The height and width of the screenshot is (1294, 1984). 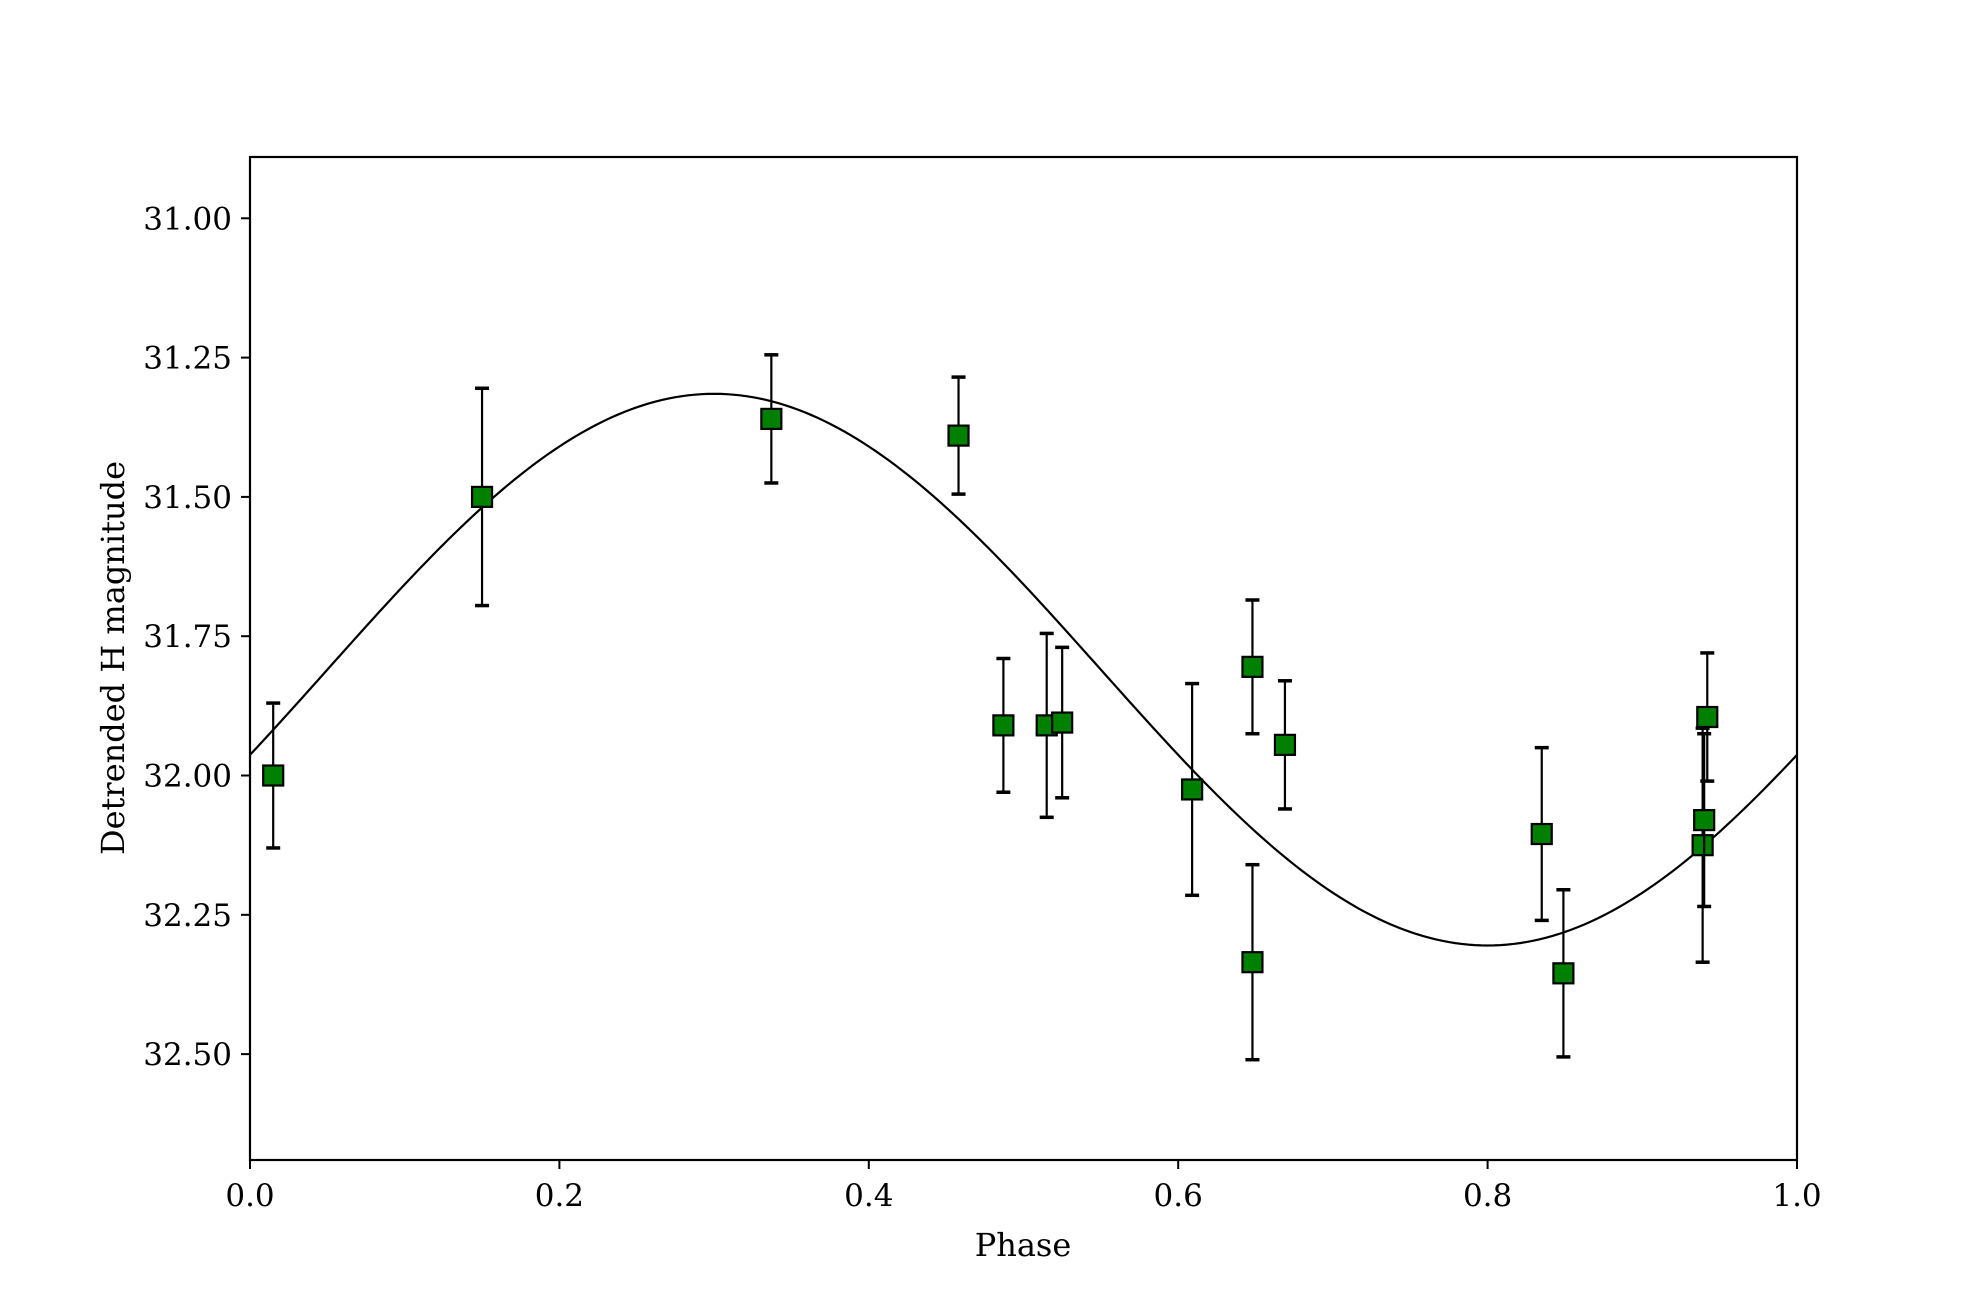 What do you see at coordinates (187, 359) in the screenshot?
I see `y-tick-label: 31.25` at bounding box center [187, 359].